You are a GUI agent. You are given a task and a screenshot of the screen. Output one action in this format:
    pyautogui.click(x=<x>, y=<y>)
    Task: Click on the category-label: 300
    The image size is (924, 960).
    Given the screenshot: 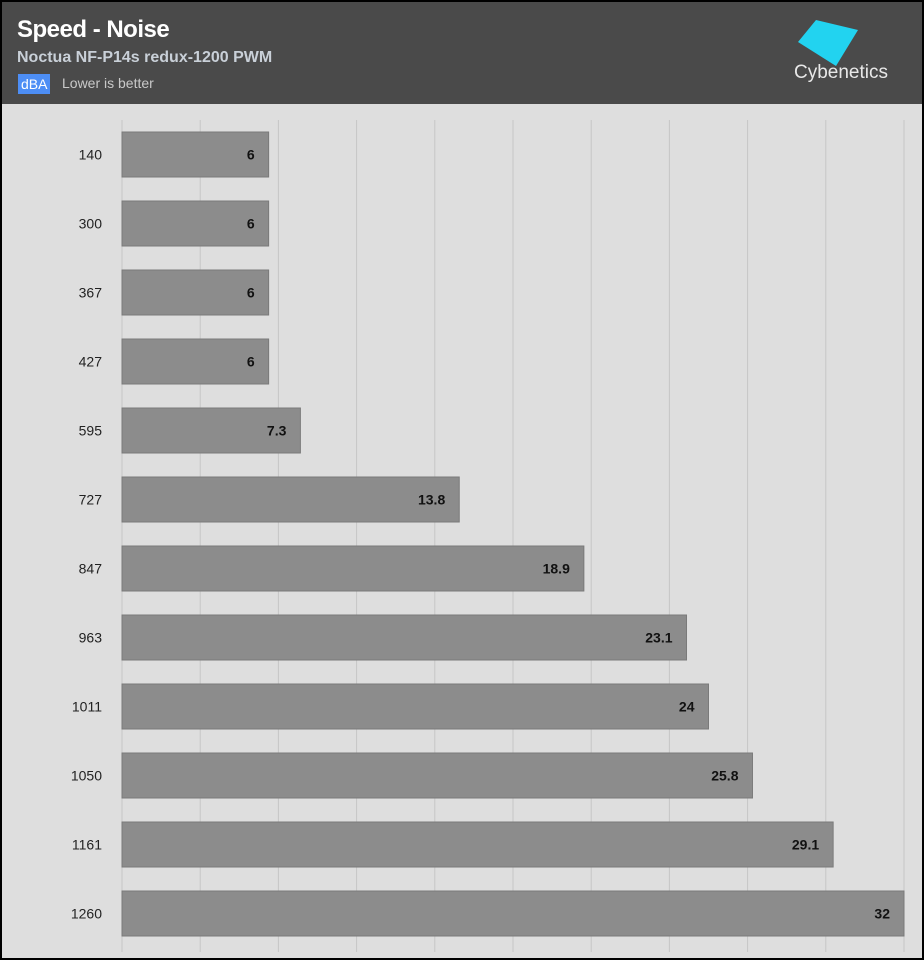 What is the action you would take?
    pyautogui.click(x=91, y=224)
    